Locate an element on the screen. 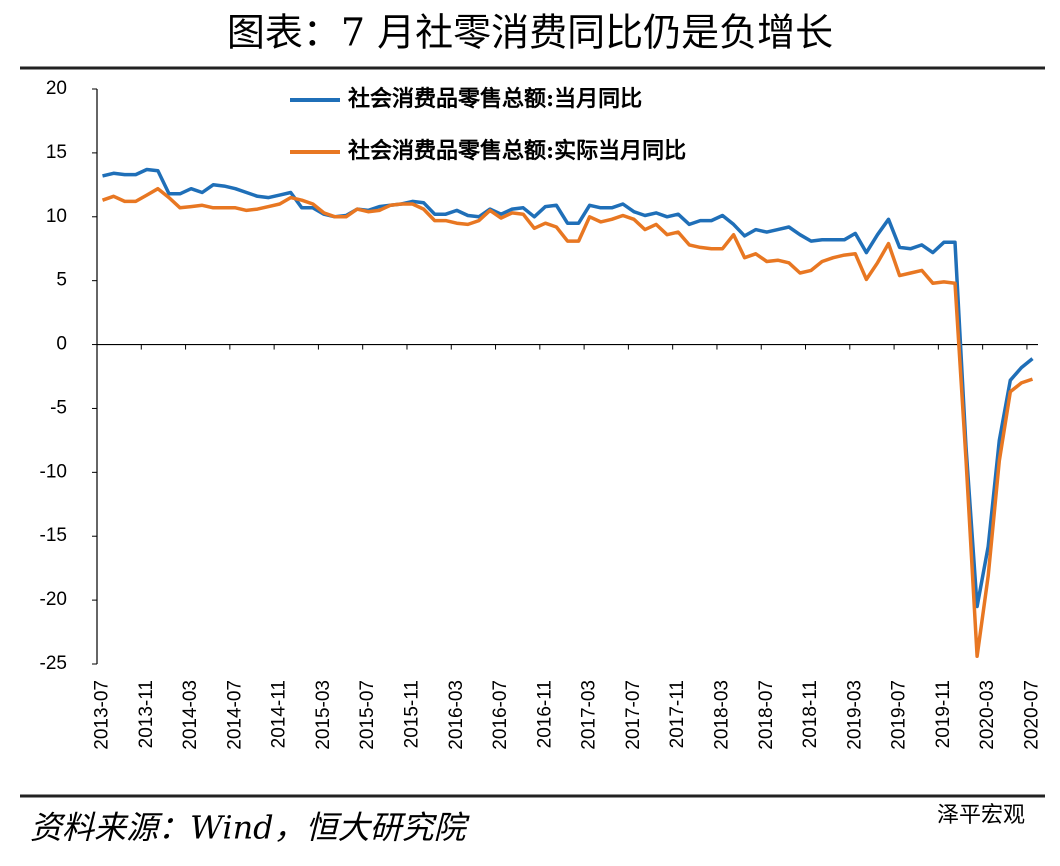 This screenshot has height=866, width=1060. x-tick-label: 2013-11 is located at coordinates (146, 714).